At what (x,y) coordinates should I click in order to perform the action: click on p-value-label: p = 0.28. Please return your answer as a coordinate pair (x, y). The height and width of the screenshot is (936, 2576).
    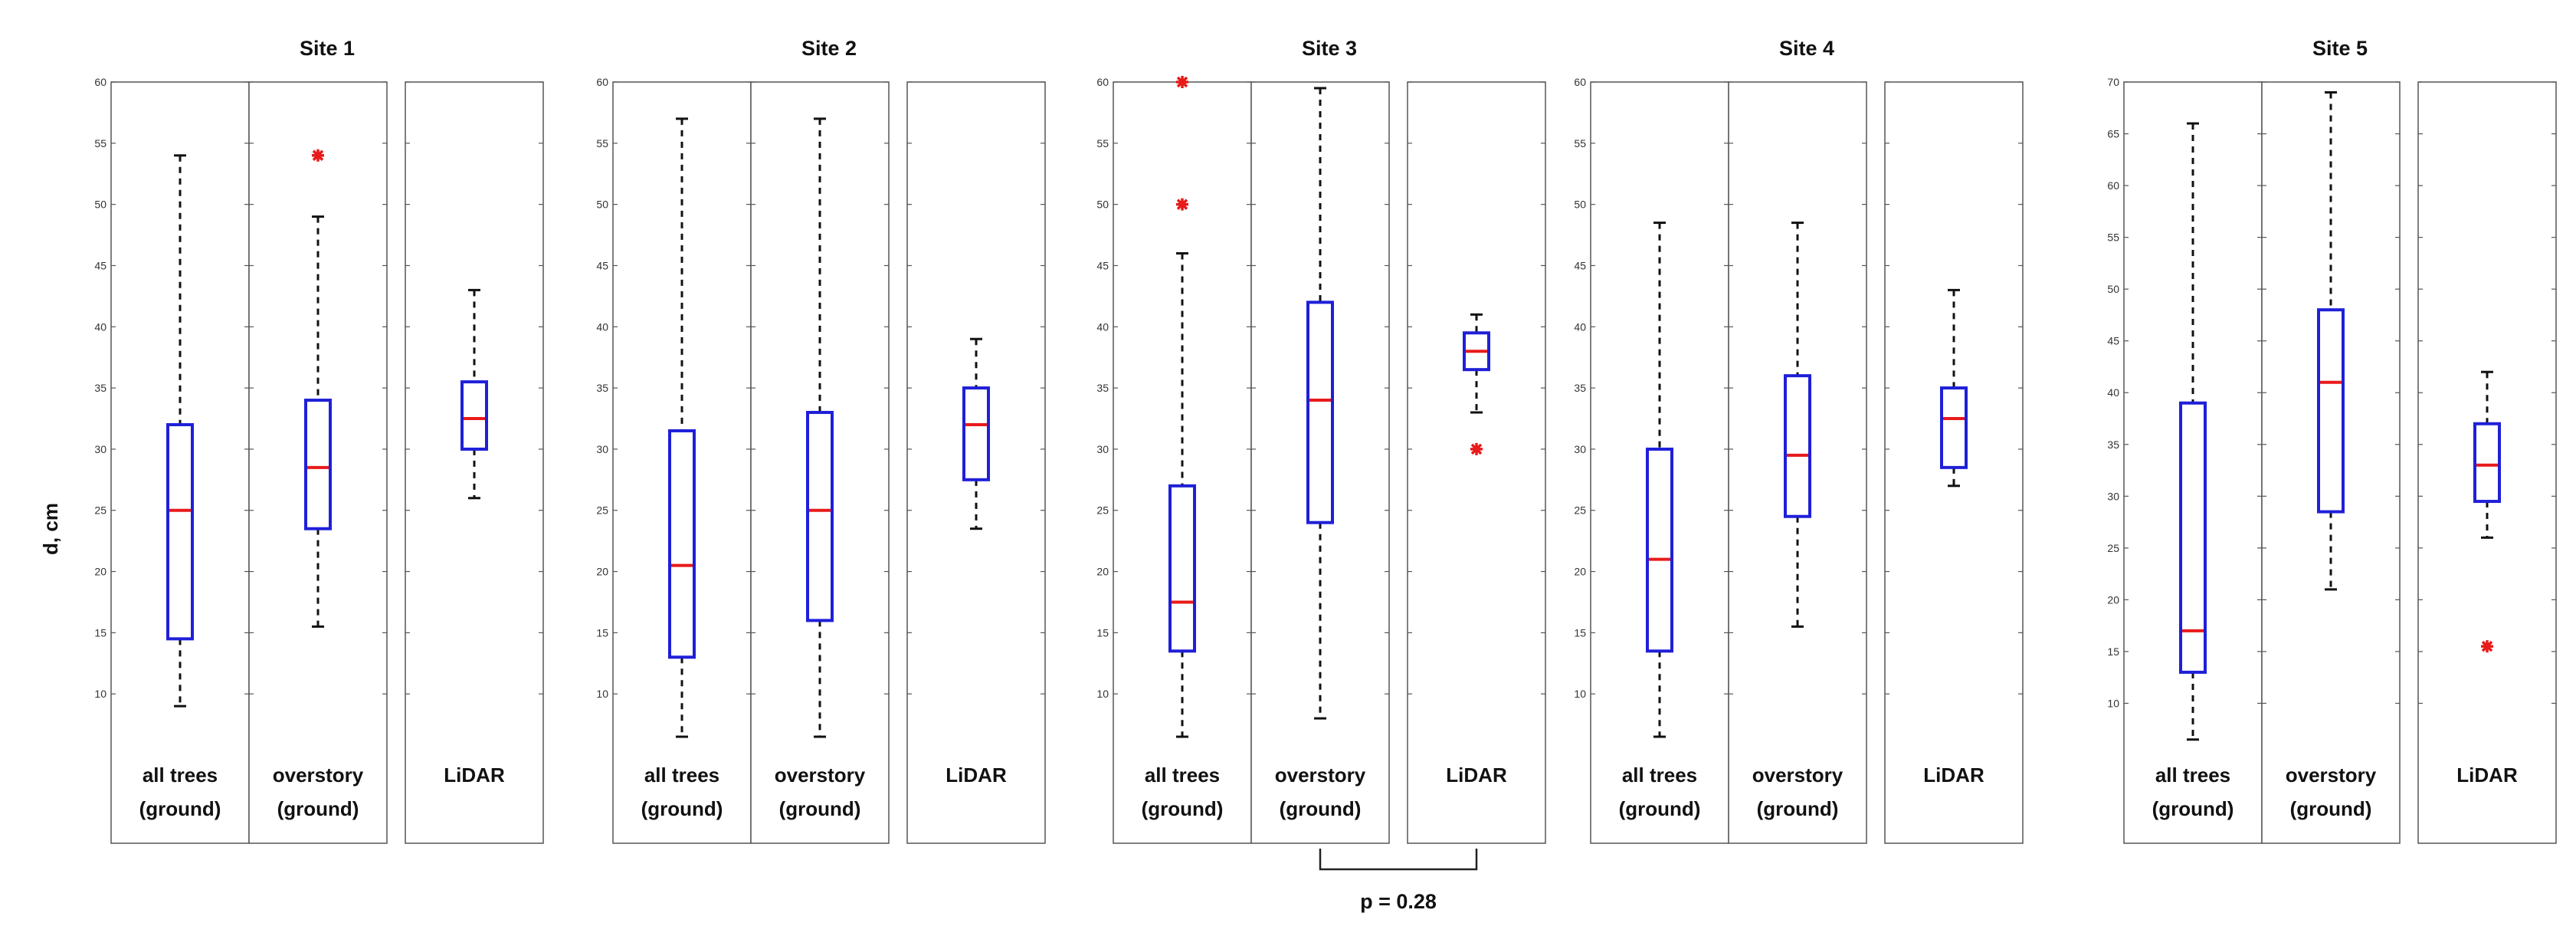
    Looking at the image, I should click on (1399, 902).